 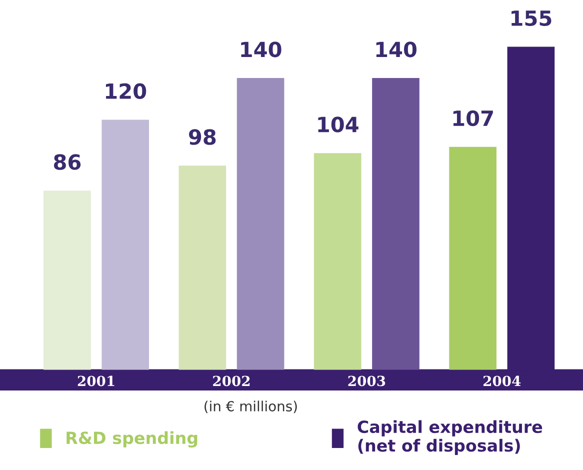 What do you see at coordinates (126, 91) in the screenshot?
I see `data-label: 120` at bounding box center [126, 91].